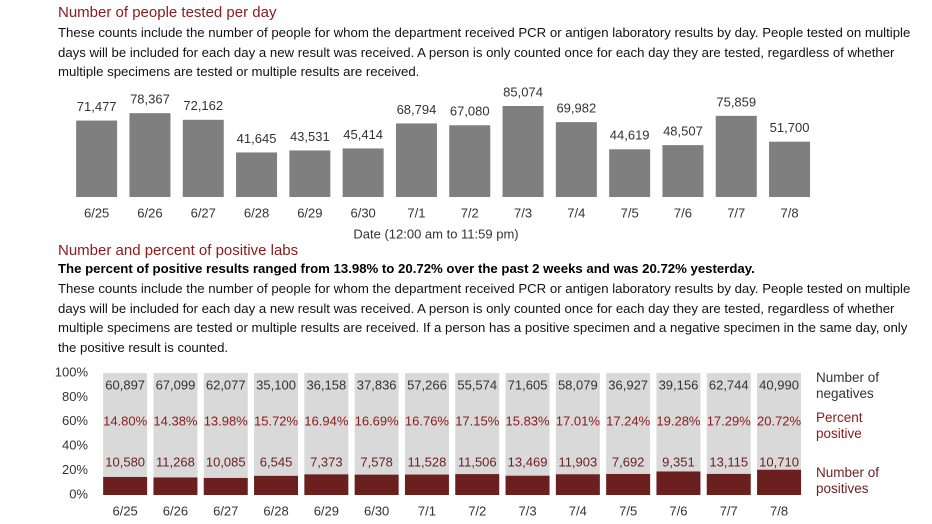 The image size is (932, 524). I want to click on value-label: 44,619, so click(630, 135).